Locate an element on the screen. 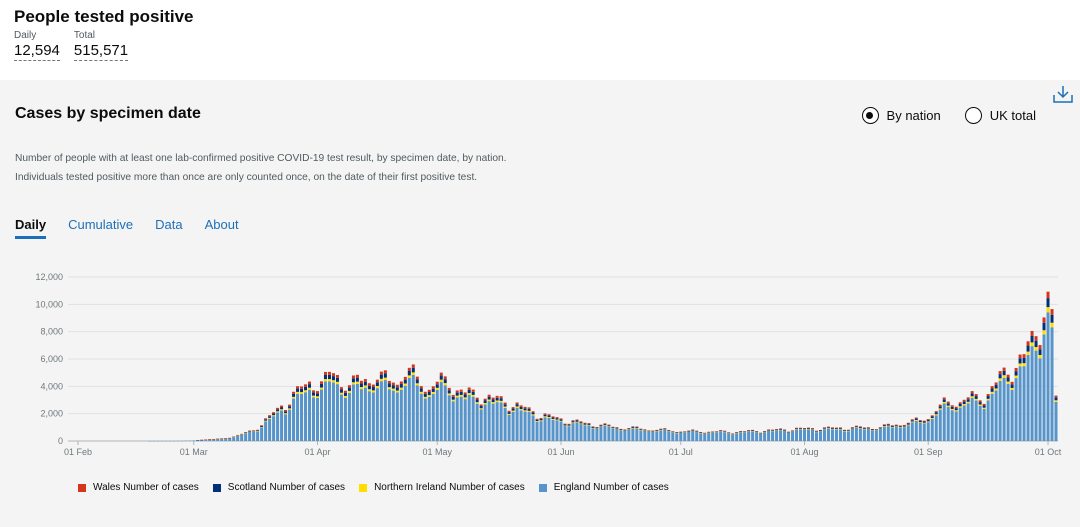 This screenshot has height=527, width=1080. tab-cumulative: Cumulative is located at coordinates (101, 224).